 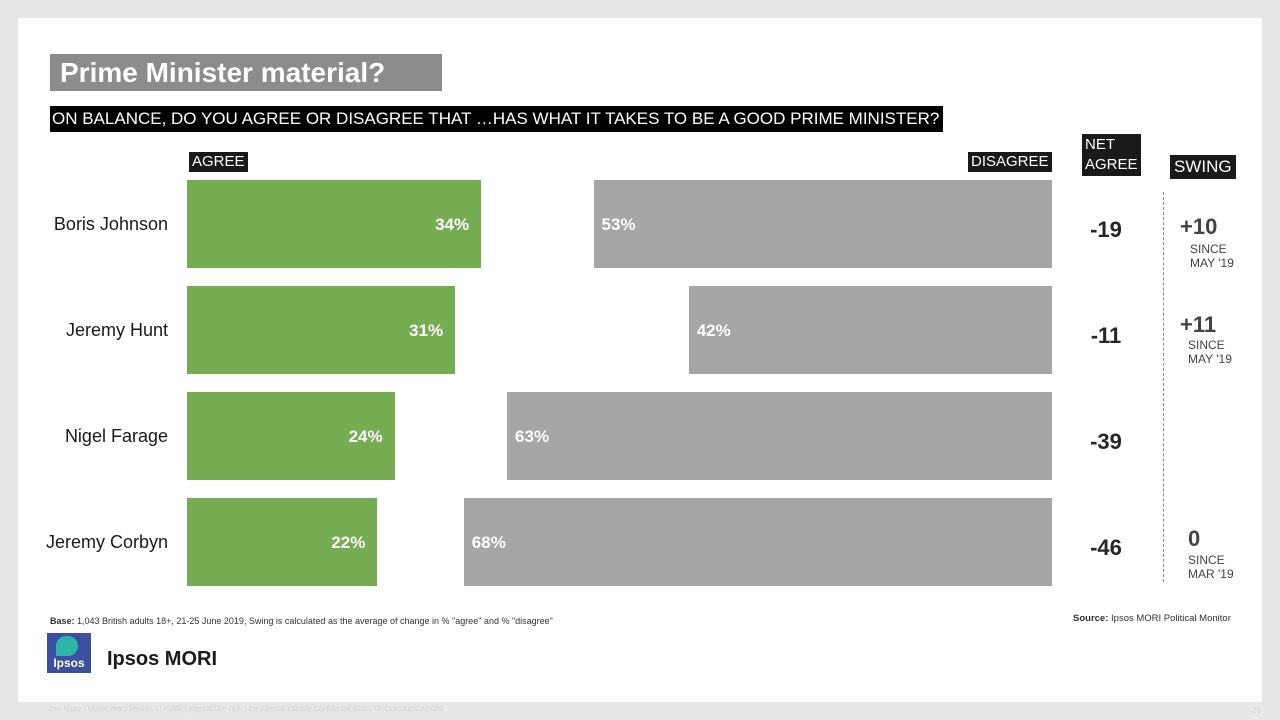 What do you see at coordinates (870, 330) in the screenshot?
I see `disagree-bar-jeremy-hunt` at bounding box center [870, 330].